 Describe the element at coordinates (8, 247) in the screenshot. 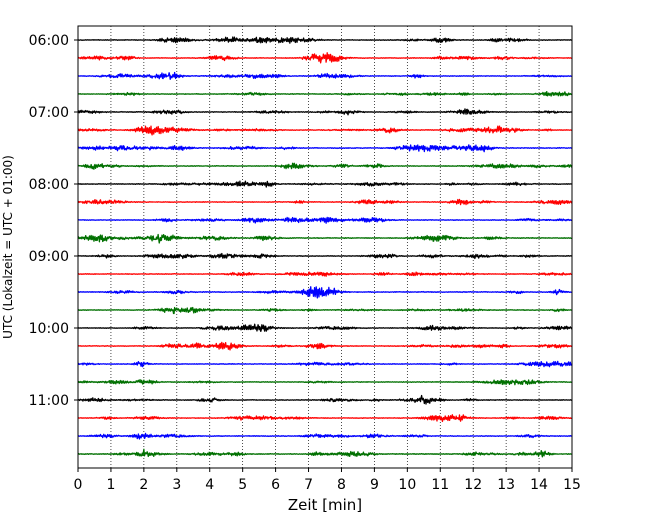

I see `y-axis-label: UTC (Lokalzeit = UTC + 01:00)` at that location.